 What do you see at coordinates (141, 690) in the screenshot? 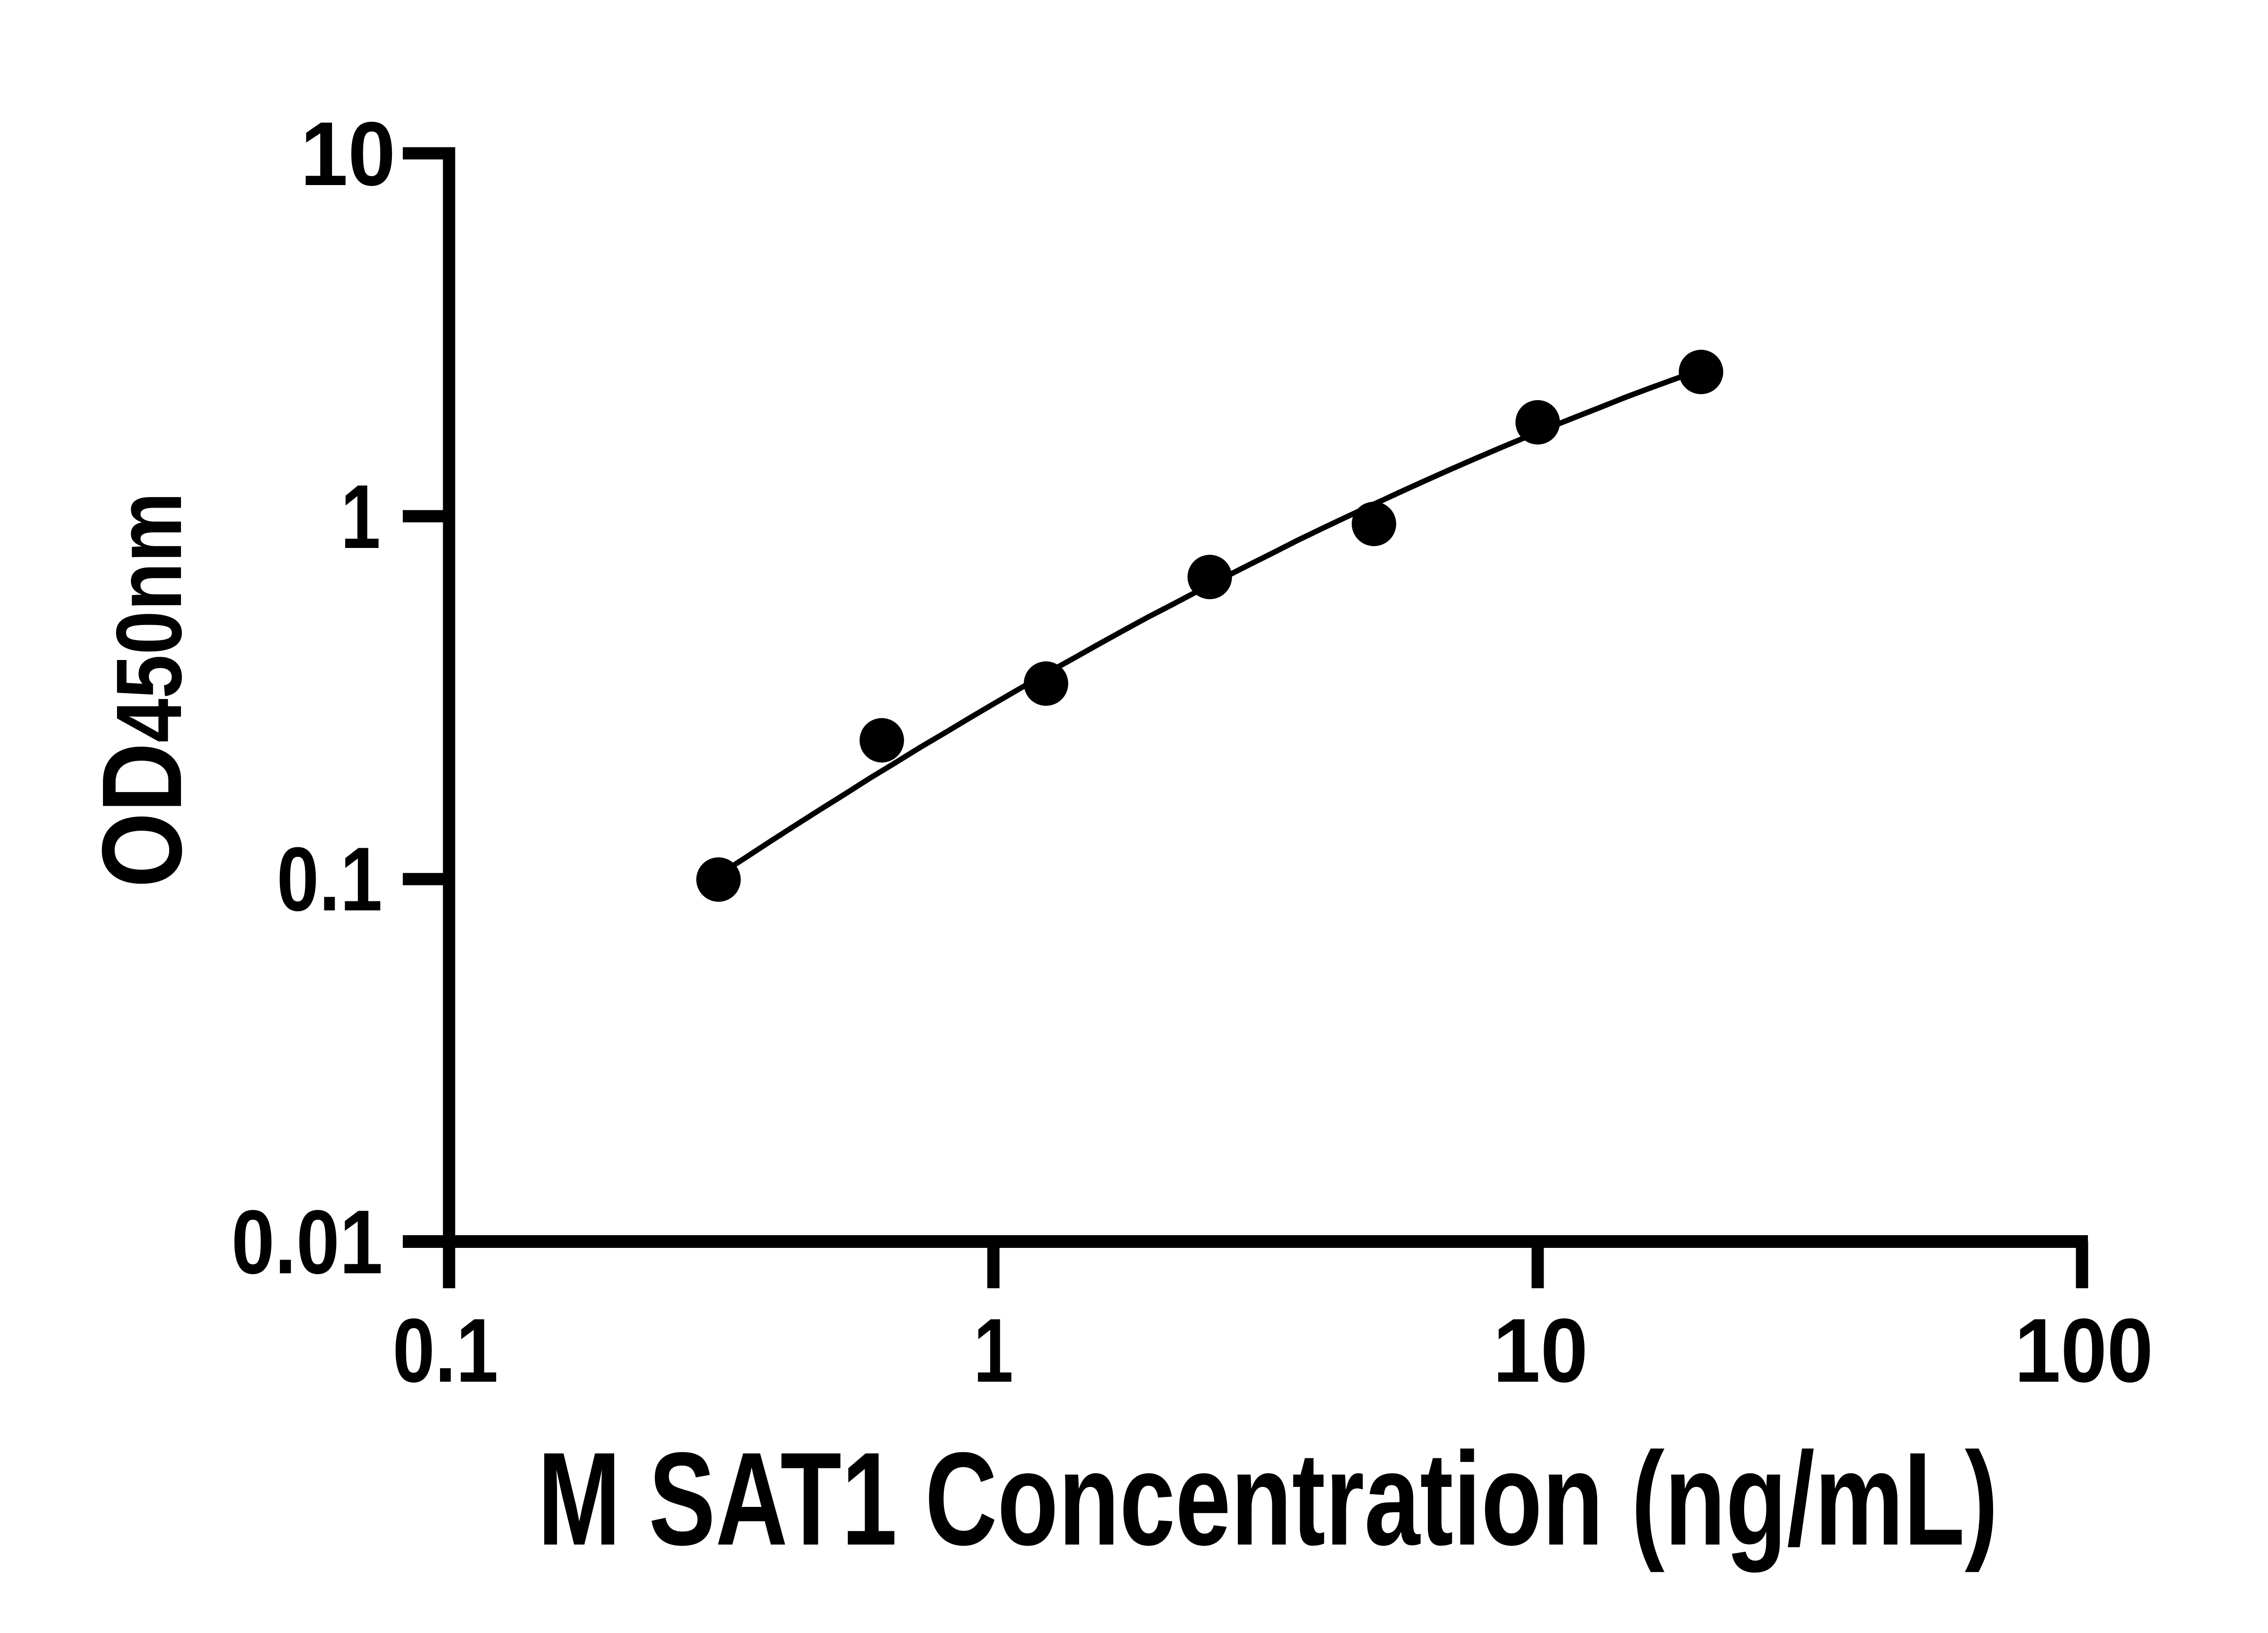
I see `svg-text: OD450nm` at bounding box center [141, 690].